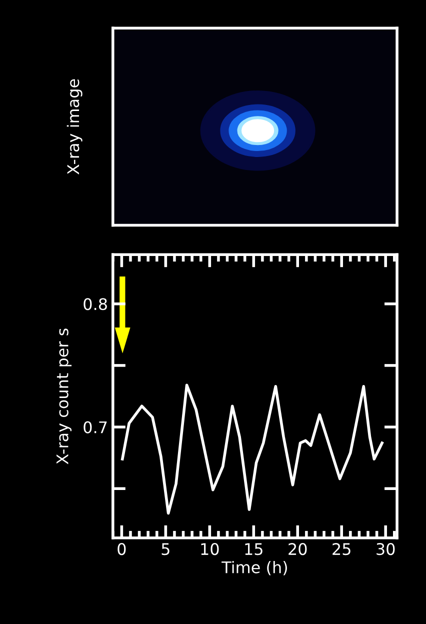  Describe the element at coordinates (95, 304) in the screenshot. I see `y-tick-label: 0.8` at that location.